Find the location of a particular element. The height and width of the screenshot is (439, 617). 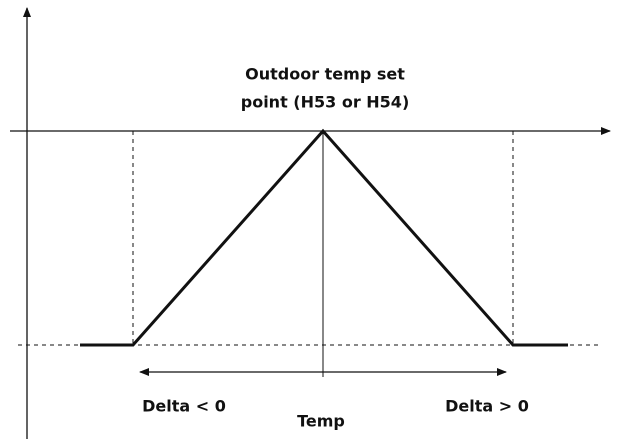

left-label: Delta < 0 is located at coordinates (184, 406).